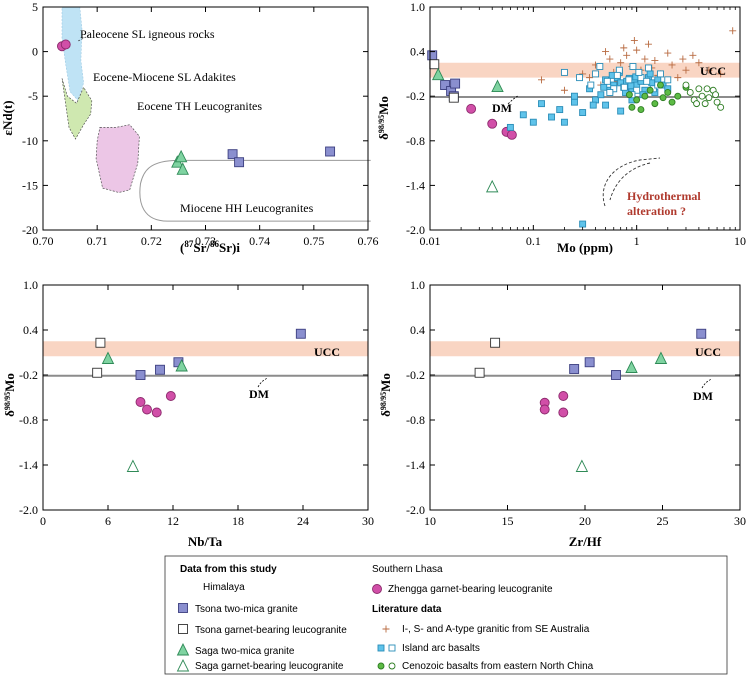 The image size is (750, 678). What do you see at coordinates (33, 96) in the screenshot?
I see `p1-ytick-label: -5` at bounding box center [33, 96].